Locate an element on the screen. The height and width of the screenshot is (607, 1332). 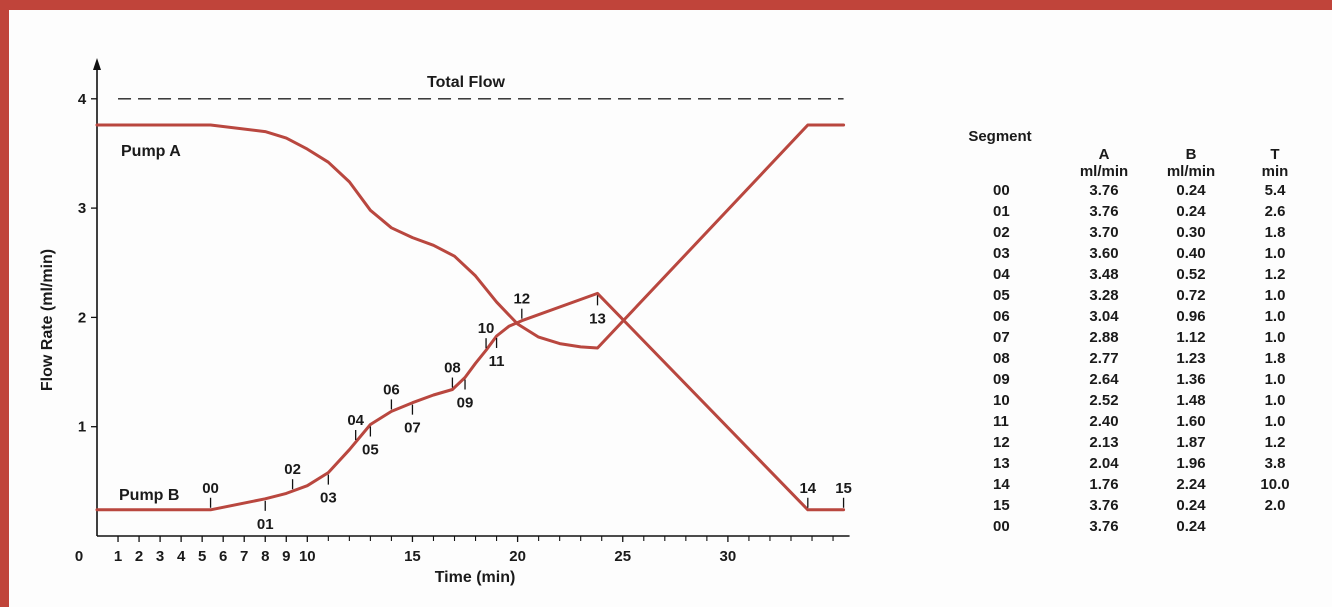
cell-a: 2.52 is located at coordinates (1104, 400).